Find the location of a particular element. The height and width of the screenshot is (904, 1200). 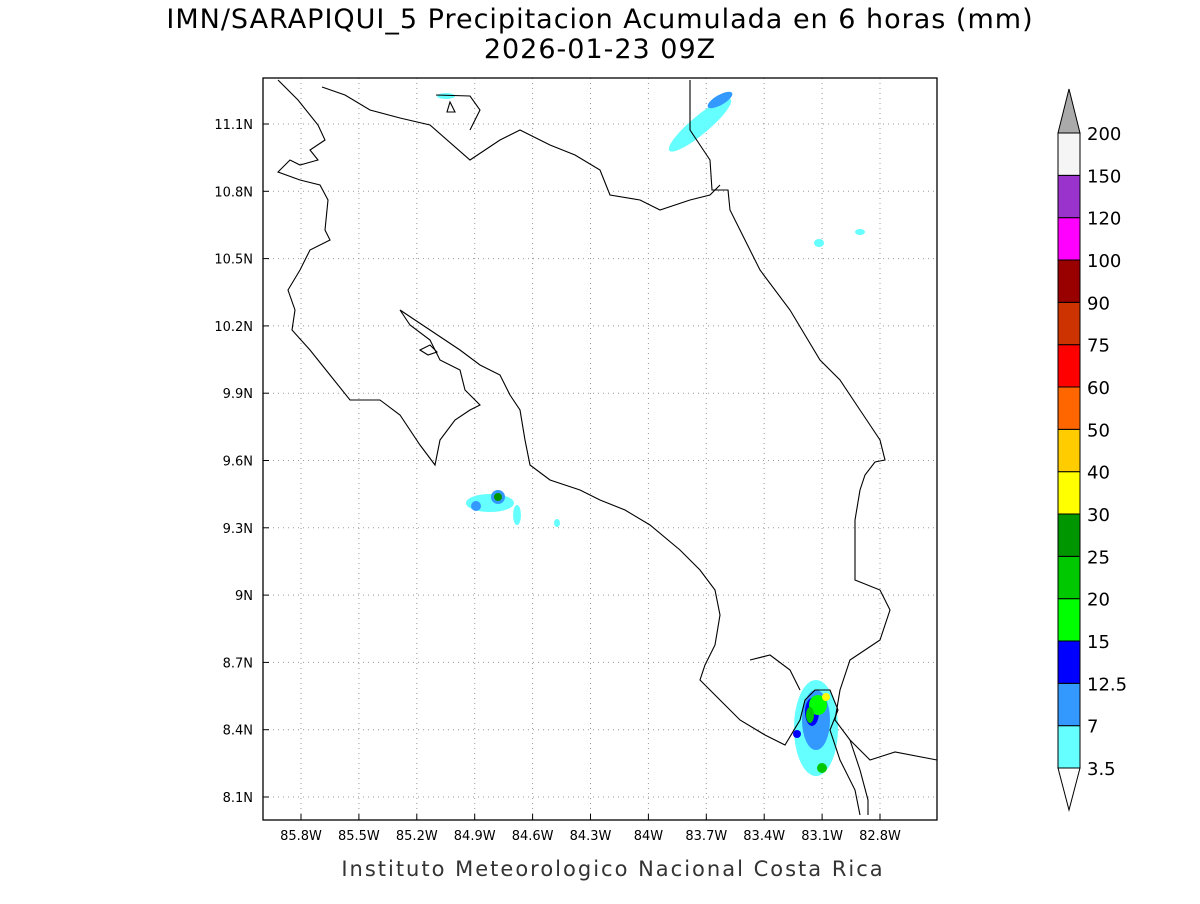

colorbar-label: 90 is located at coordinates (1098, 303).